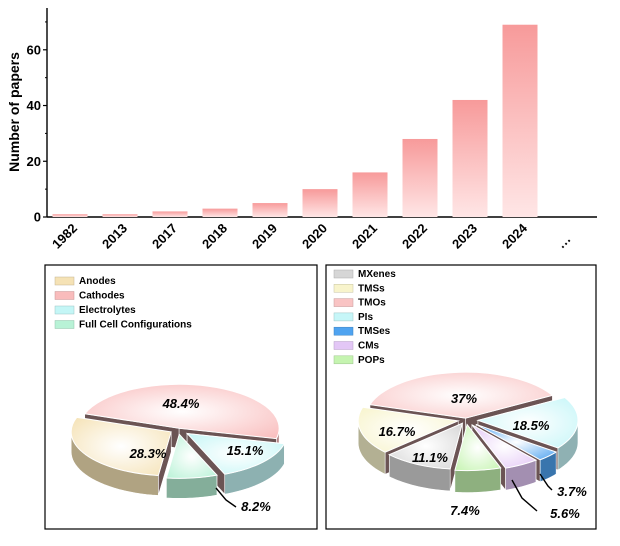 The width and height of the screenshot is (620, 546). I want to click on pie-value-label: 5.6%, so click(565, 513).